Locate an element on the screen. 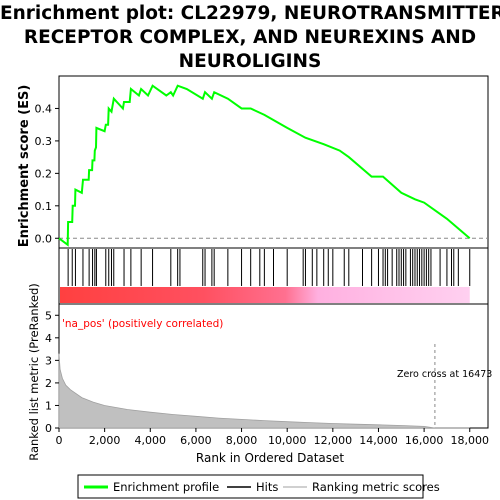 The image size is (500, 500). es-y-tick-label: 0.2 is located at coordinates (44, 173).